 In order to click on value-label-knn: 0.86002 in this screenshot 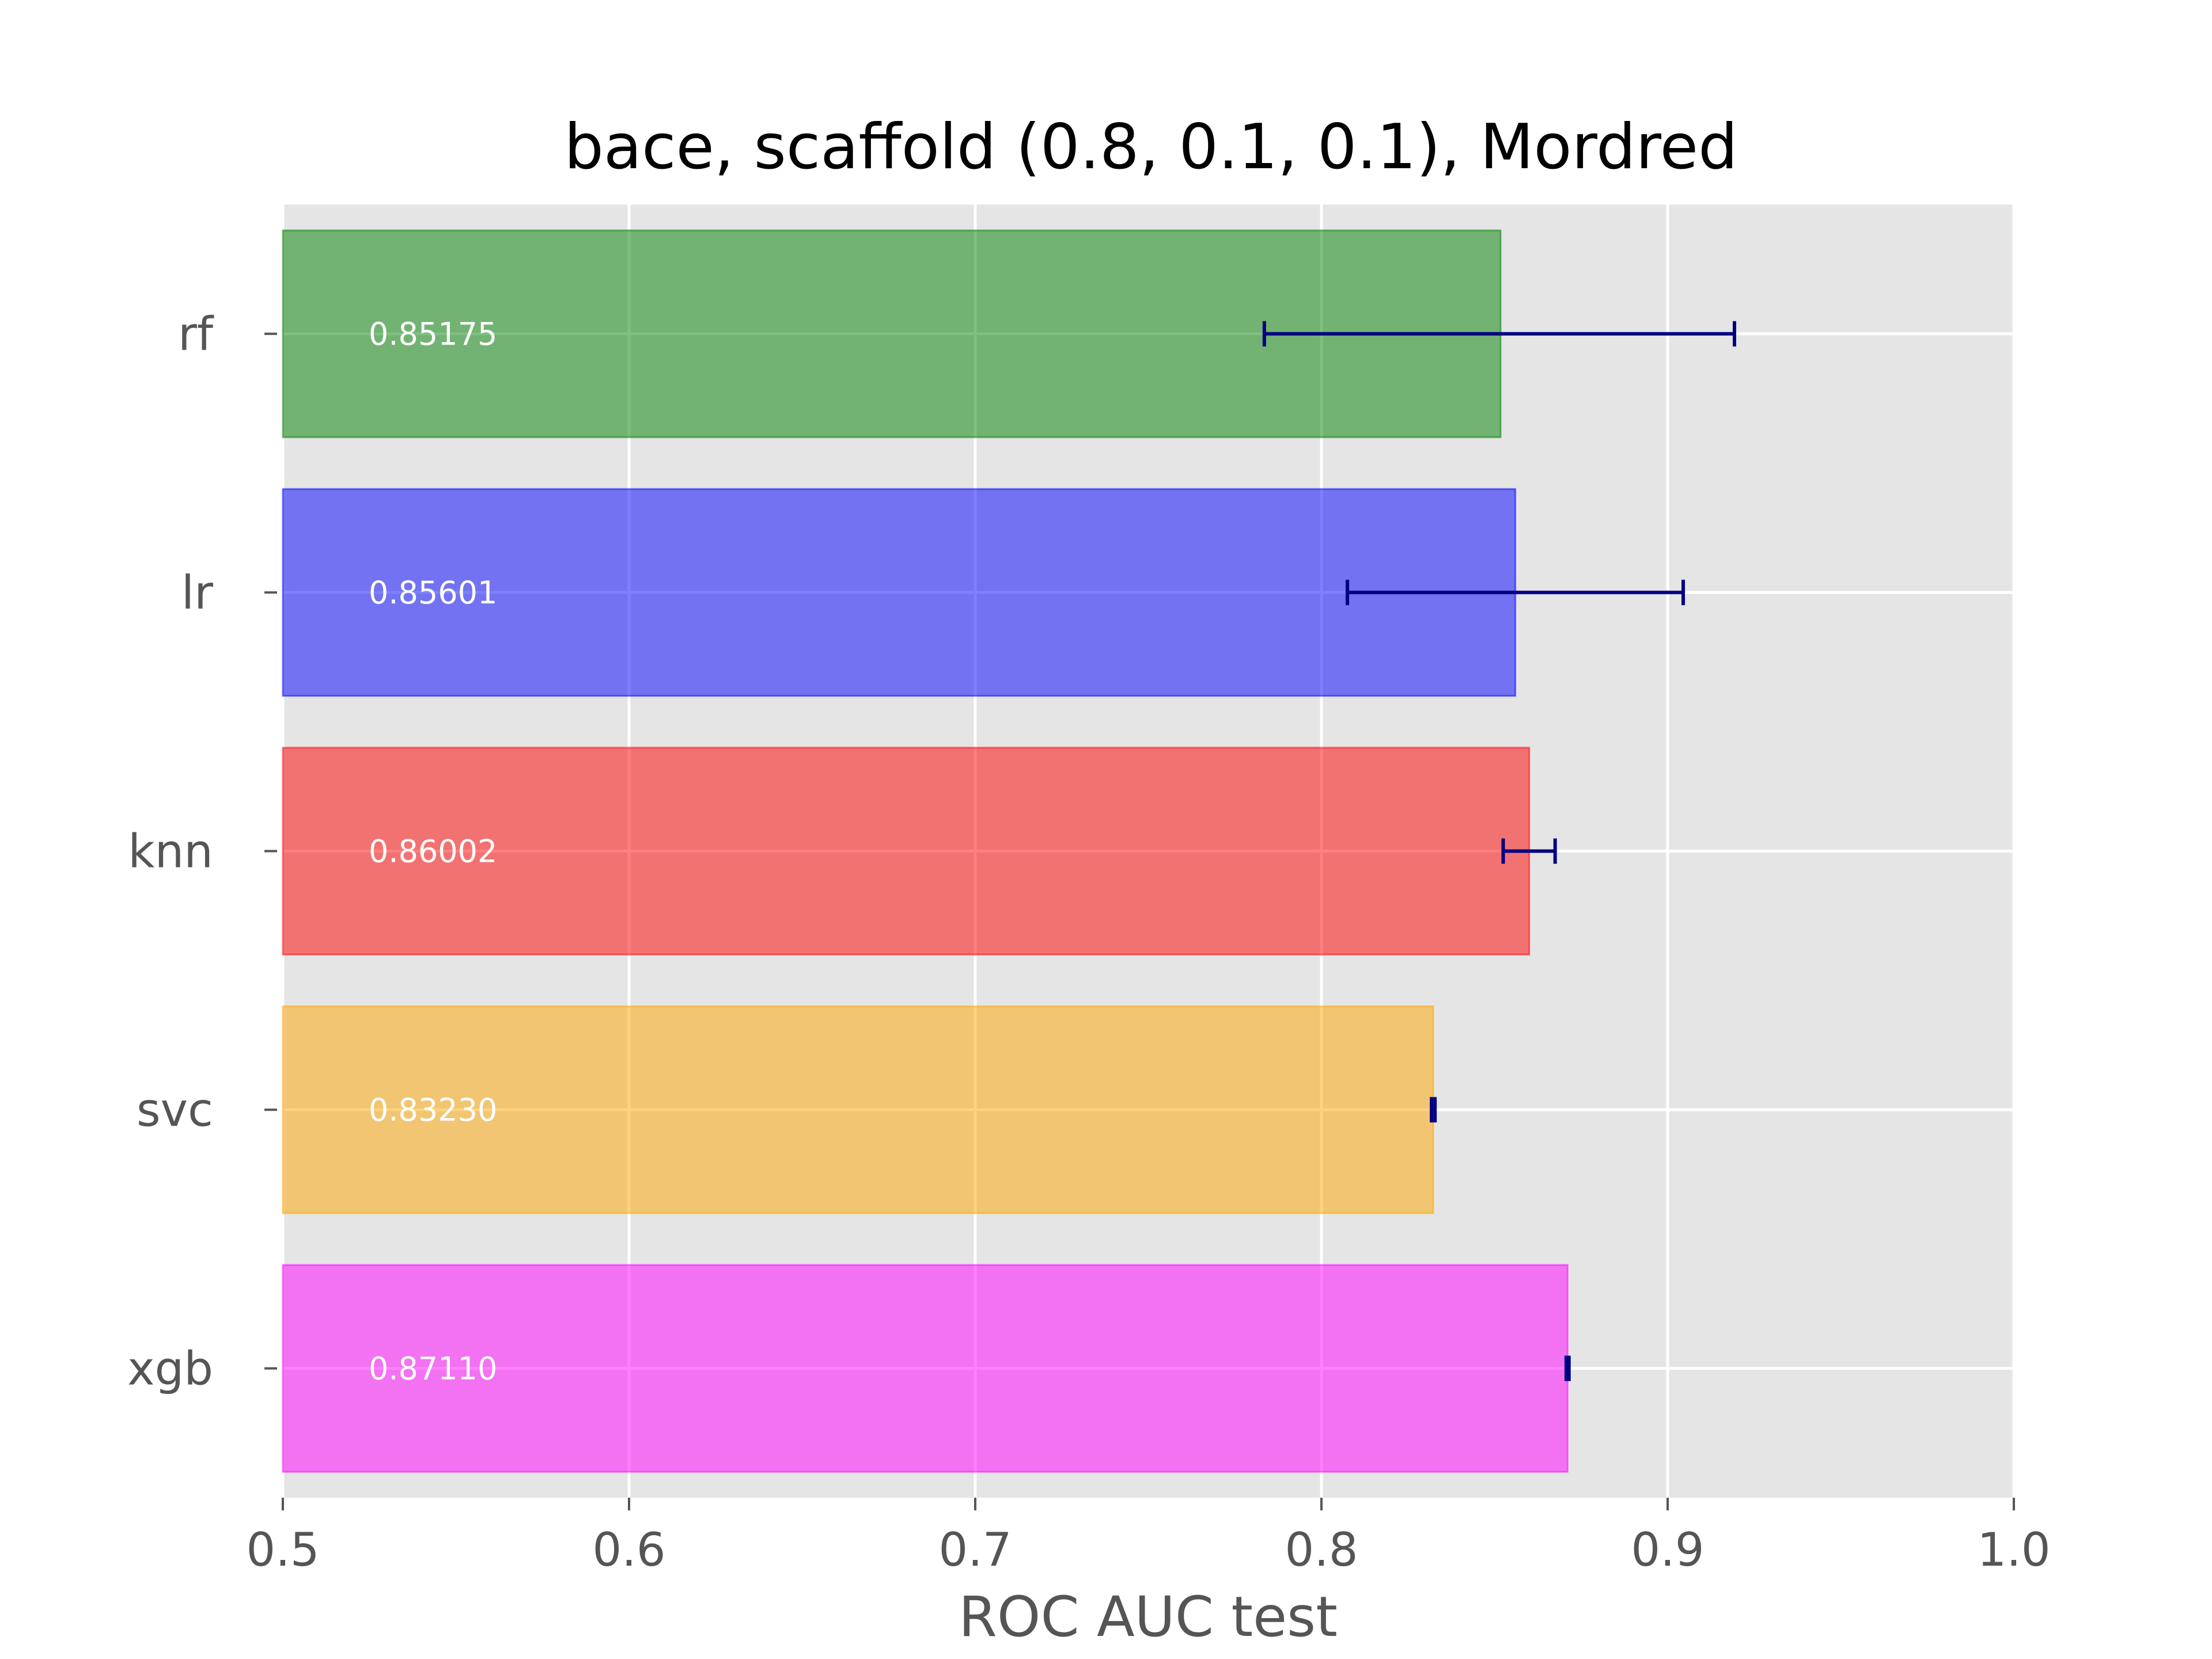, I will do `click(433, 852)`.